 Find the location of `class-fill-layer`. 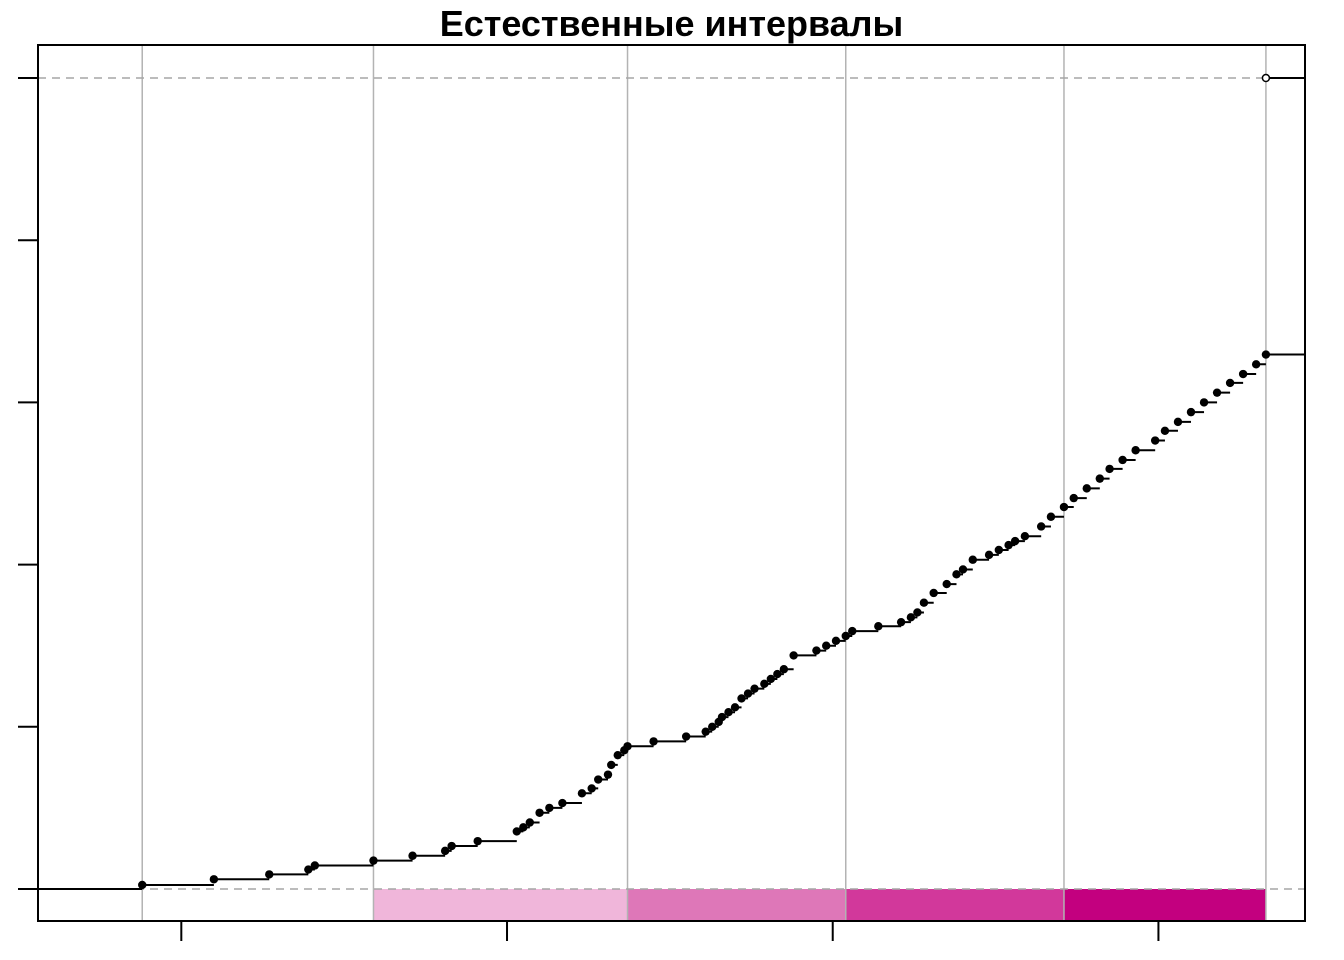

class-fill-layer is located at coordinates (704, 905).